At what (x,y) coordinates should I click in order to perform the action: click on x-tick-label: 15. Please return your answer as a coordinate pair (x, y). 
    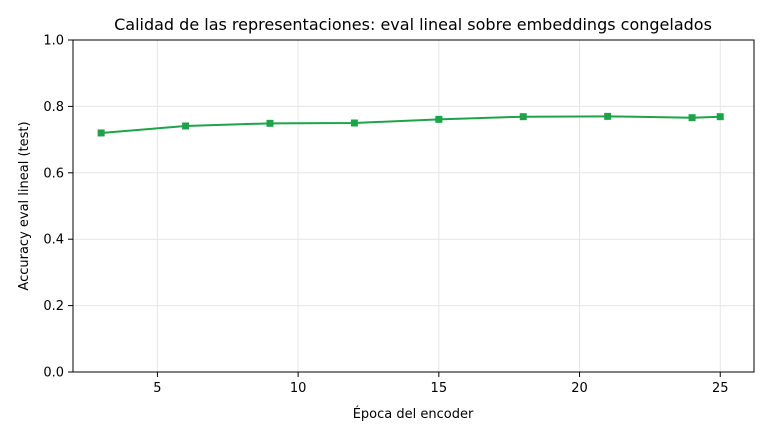
    Looking at the image, I should click on (439, 388).